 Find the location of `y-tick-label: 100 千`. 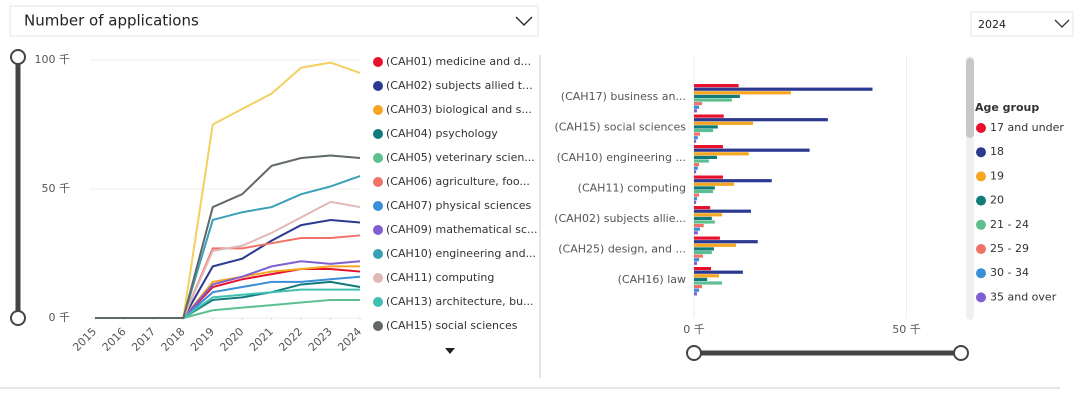

y-tick-label: 100 千 is located at coordinates (53, 59).